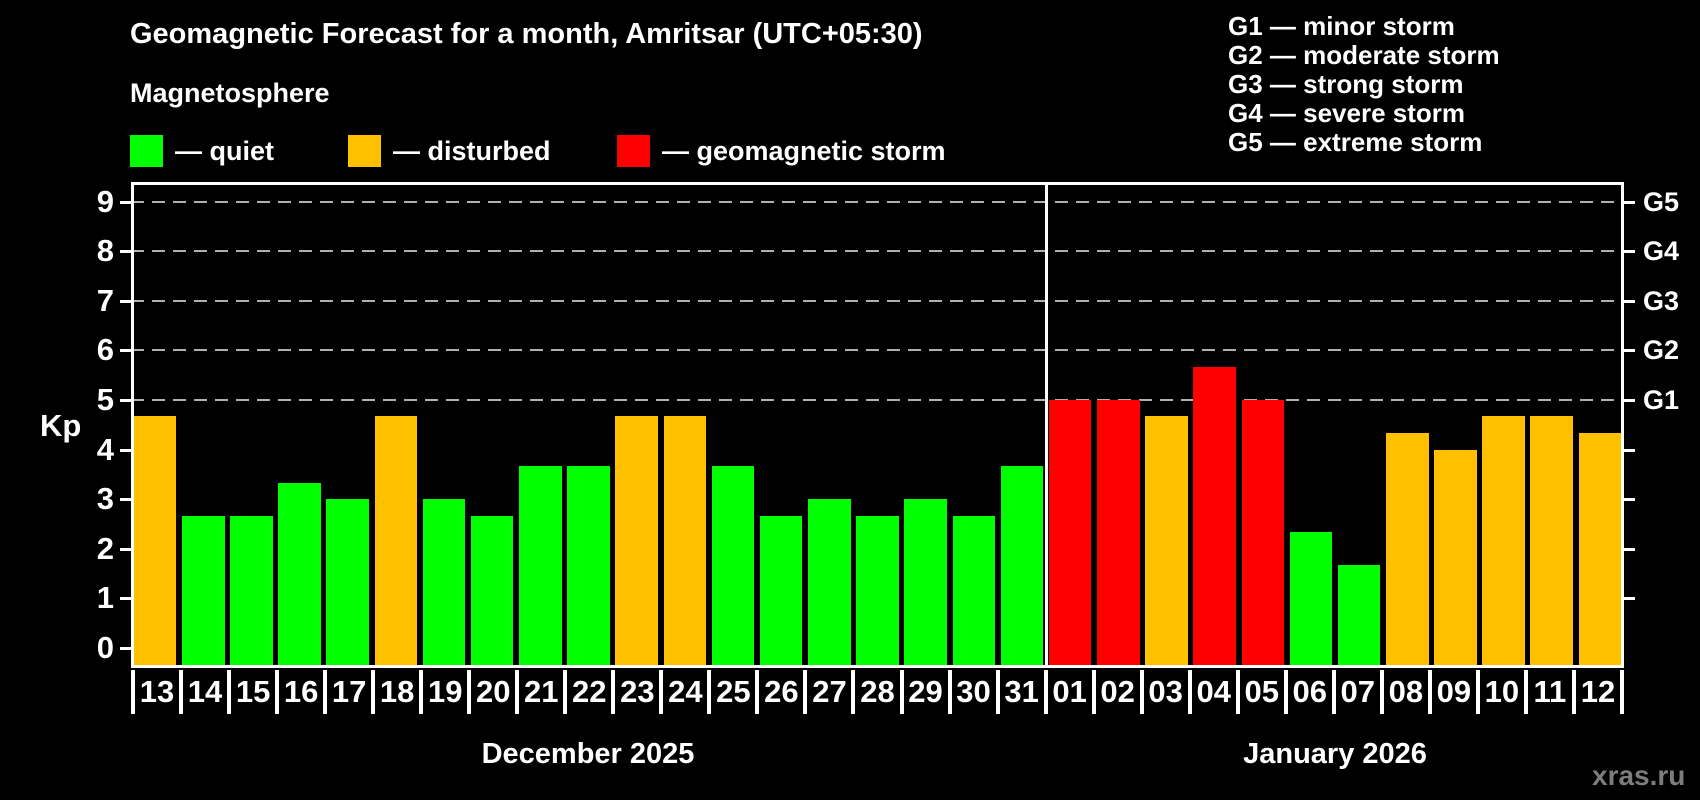  Describe the element at coordinates (251, 692) in the screenshot. I see `day-label-15: 15` at that location.